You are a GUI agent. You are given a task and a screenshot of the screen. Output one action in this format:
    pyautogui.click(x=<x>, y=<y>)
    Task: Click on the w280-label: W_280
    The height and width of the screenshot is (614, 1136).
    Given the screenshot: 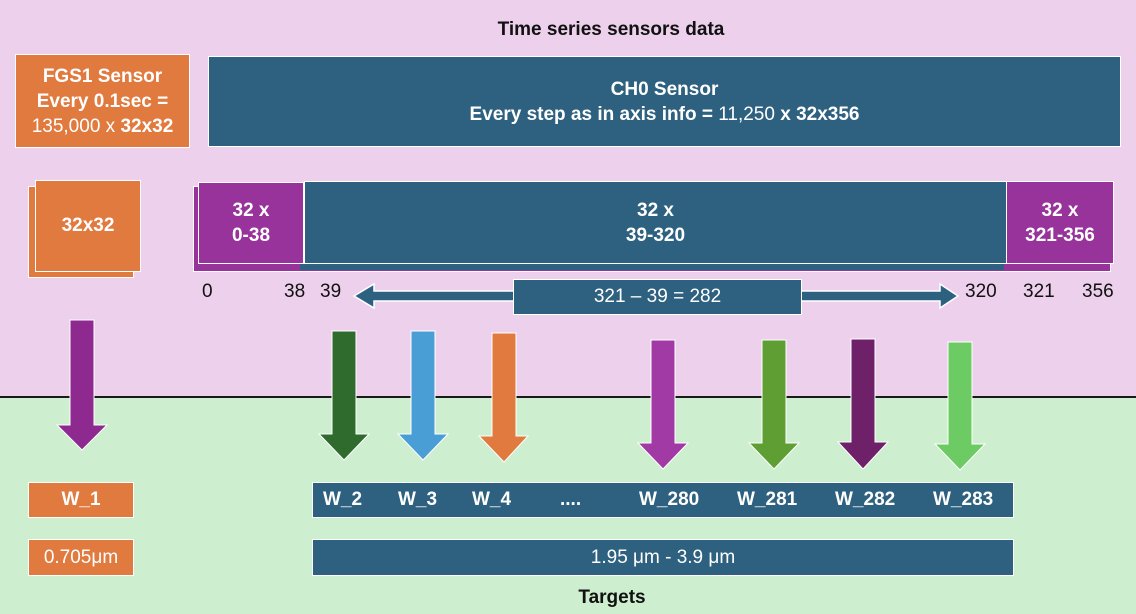 What is the action you would take?
    pyautogui.click(x=669, y=499)
    